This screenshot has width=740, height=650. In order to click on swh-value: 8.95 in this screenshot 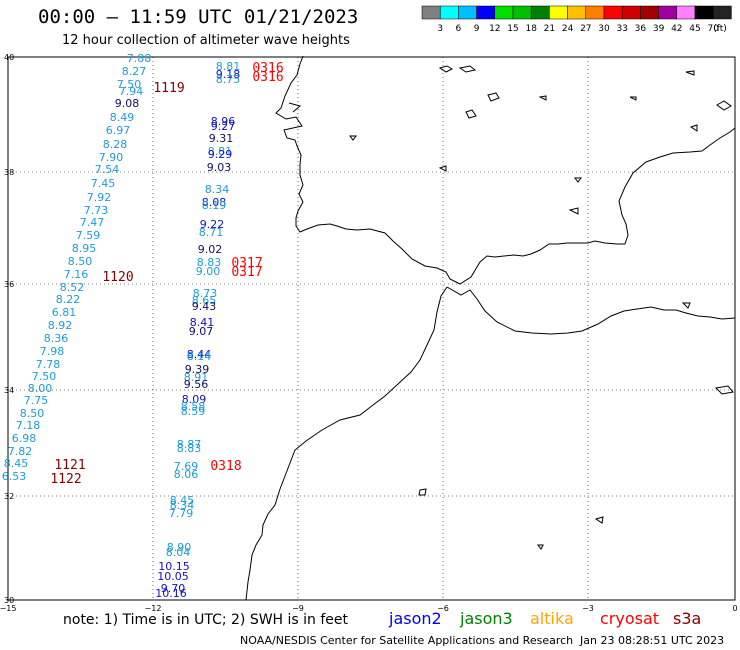, I will do `click(84, 248)`.